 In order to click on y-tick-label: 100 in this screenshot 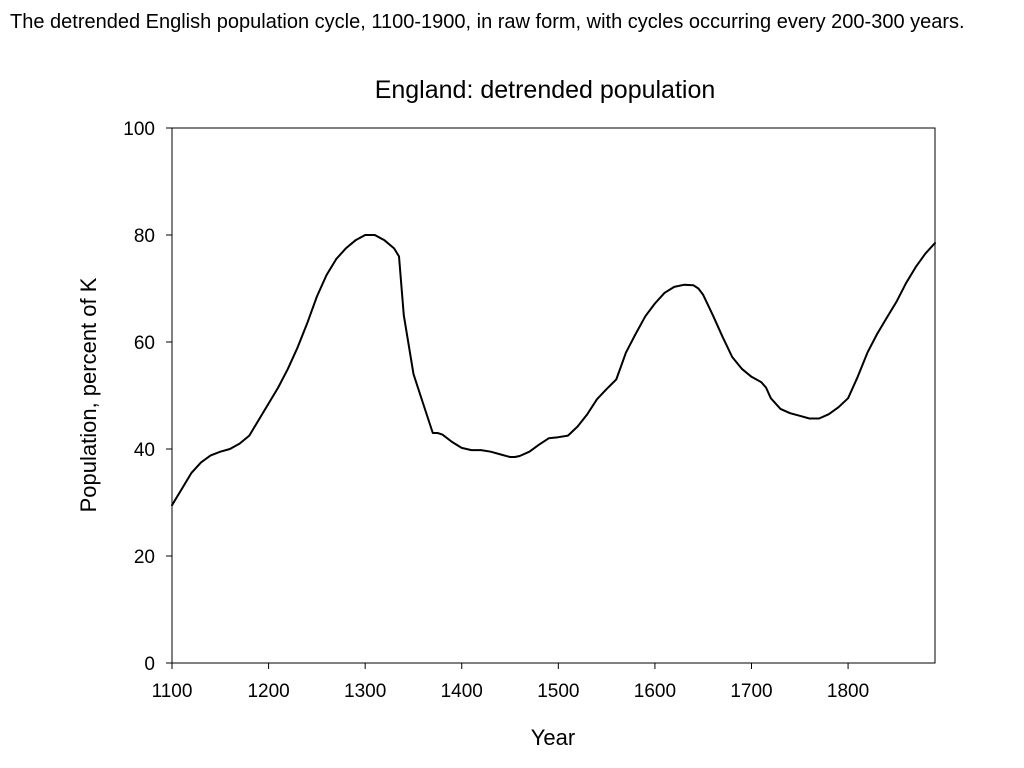, I will do `click(139, 129)`.